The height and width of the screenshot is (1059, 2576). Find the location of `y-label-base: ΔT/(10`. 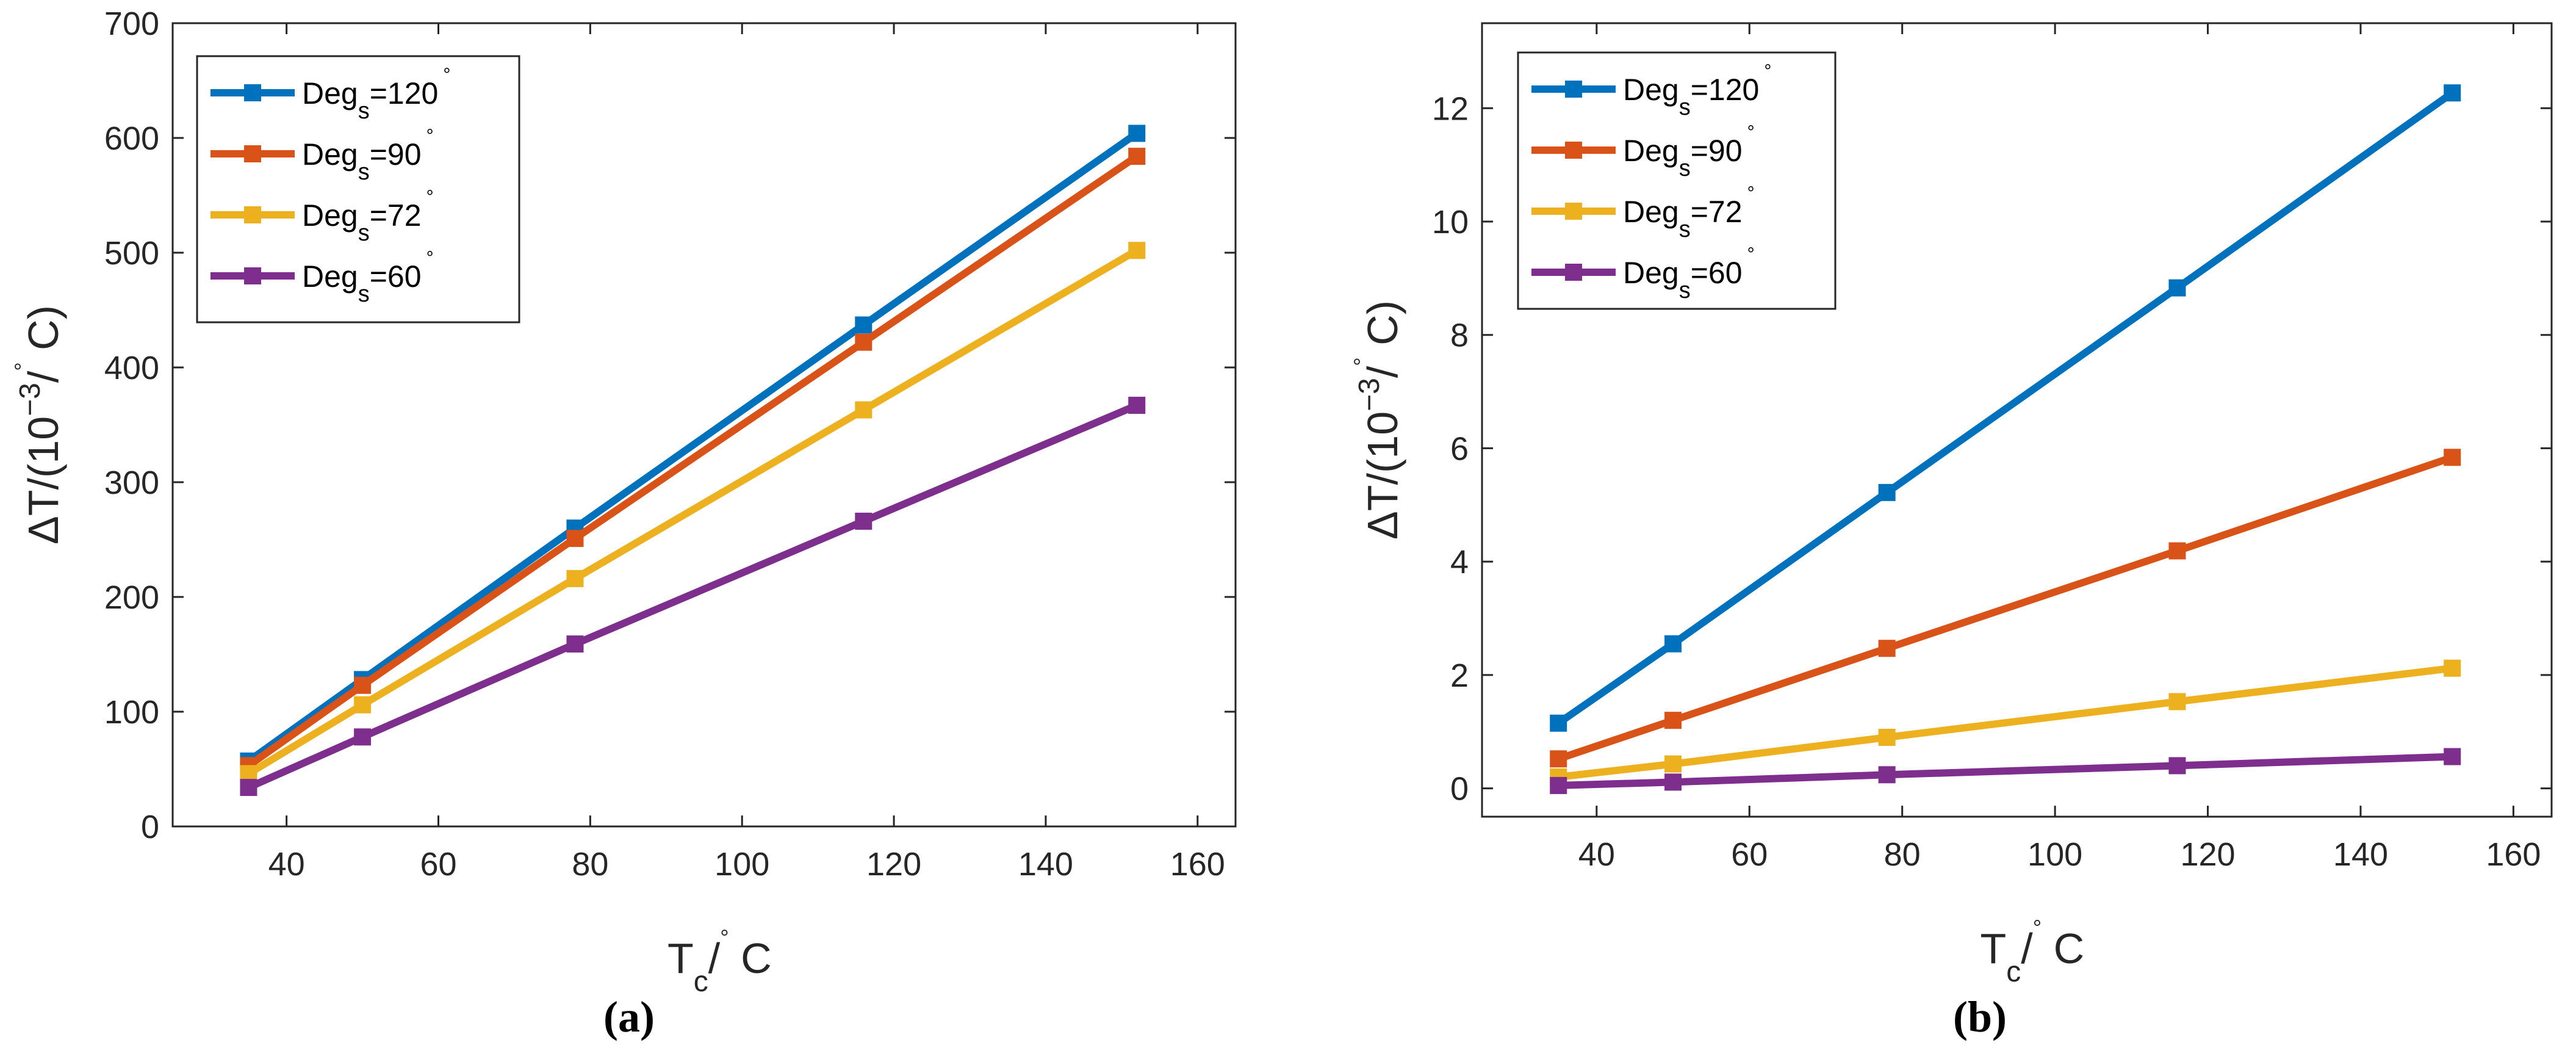

y-label-base: ΔT/(10 is located at coordinates (43, 480).